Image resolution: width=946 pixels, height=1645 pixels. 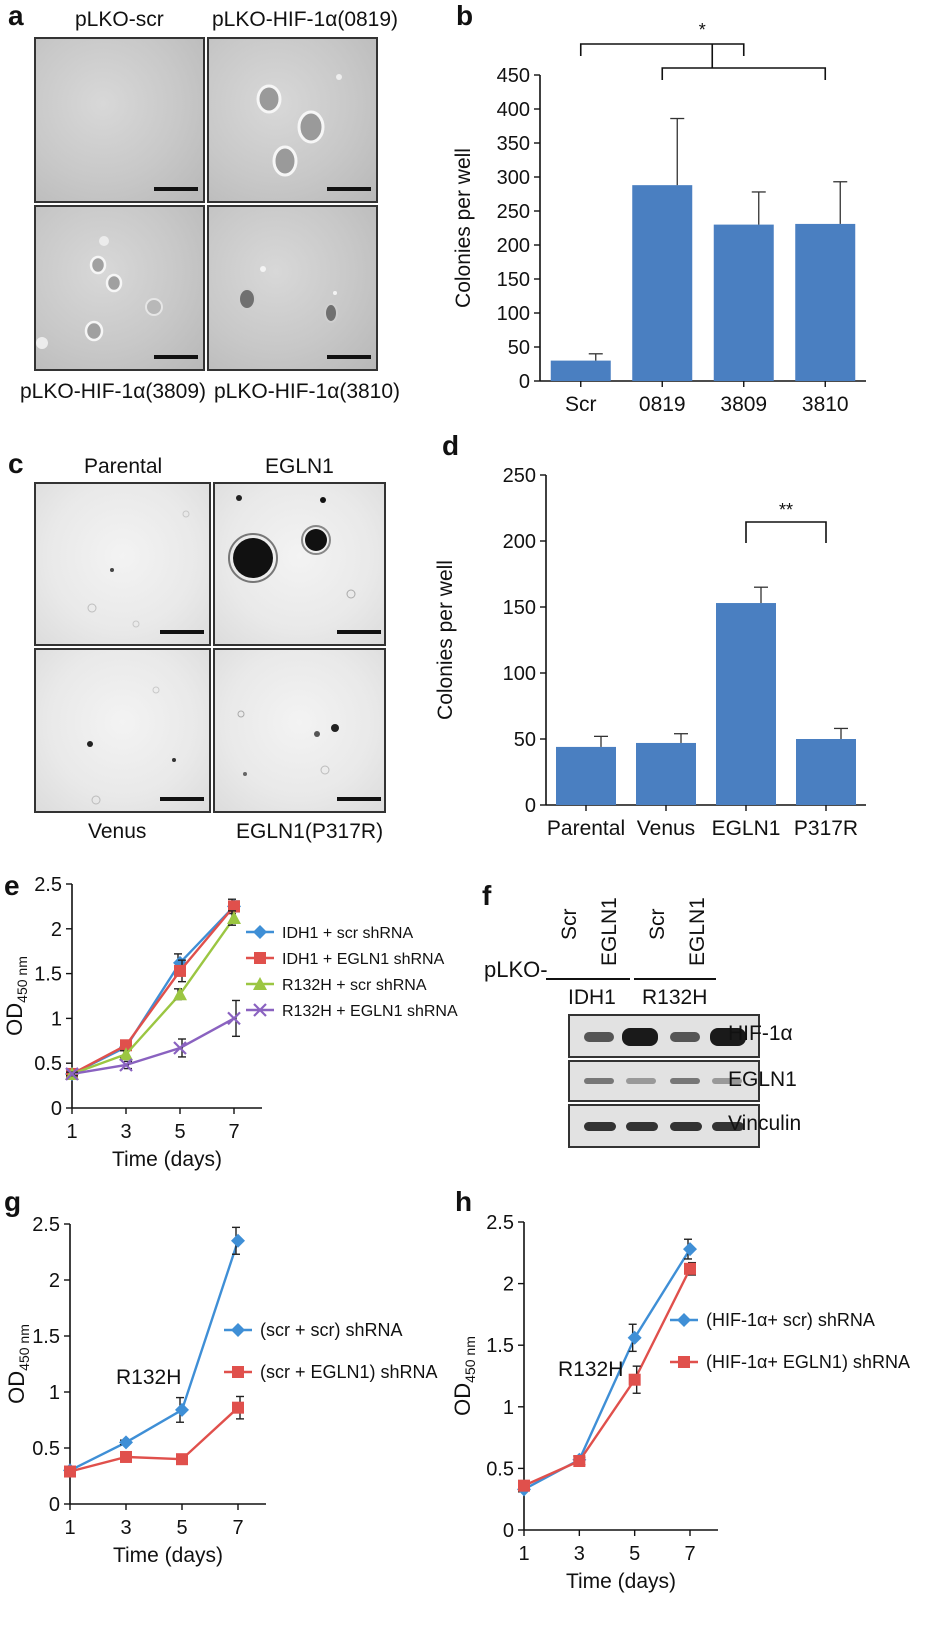 I want to click on x-tick-label: 3809, so click(x=743, y=404).